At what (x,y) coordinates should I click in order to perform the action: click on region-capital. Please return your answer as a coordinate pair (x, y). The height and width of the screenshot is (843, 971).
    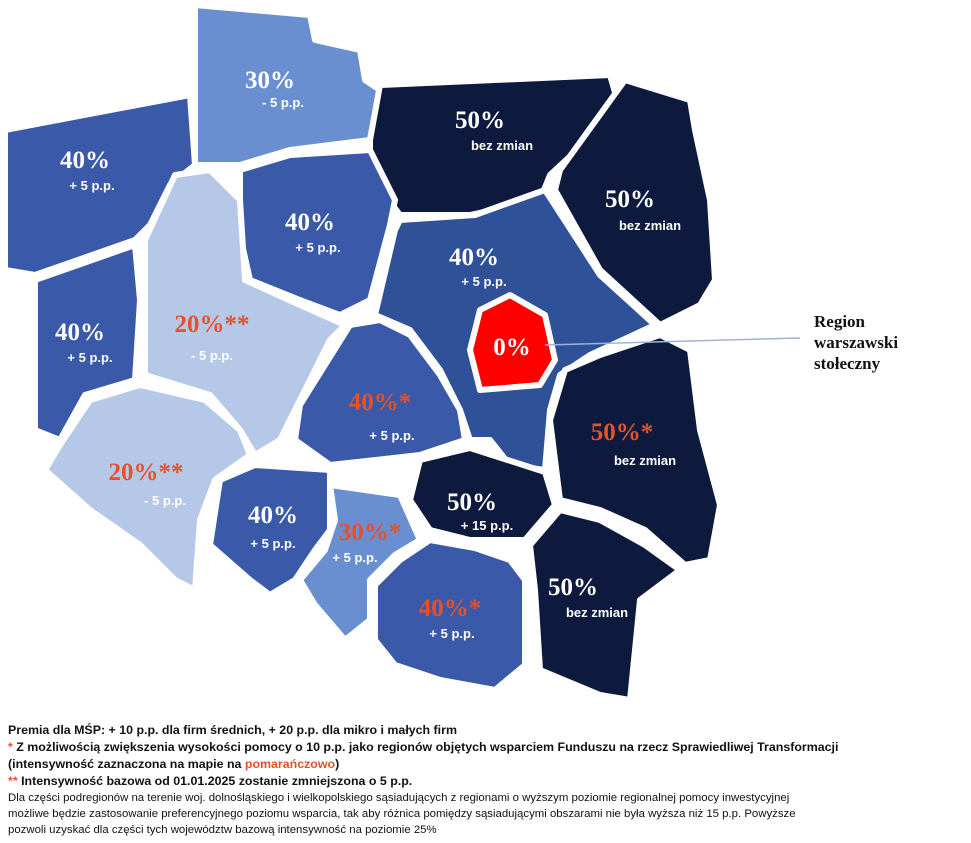
    Looking at the image, I should click on (512, 342).